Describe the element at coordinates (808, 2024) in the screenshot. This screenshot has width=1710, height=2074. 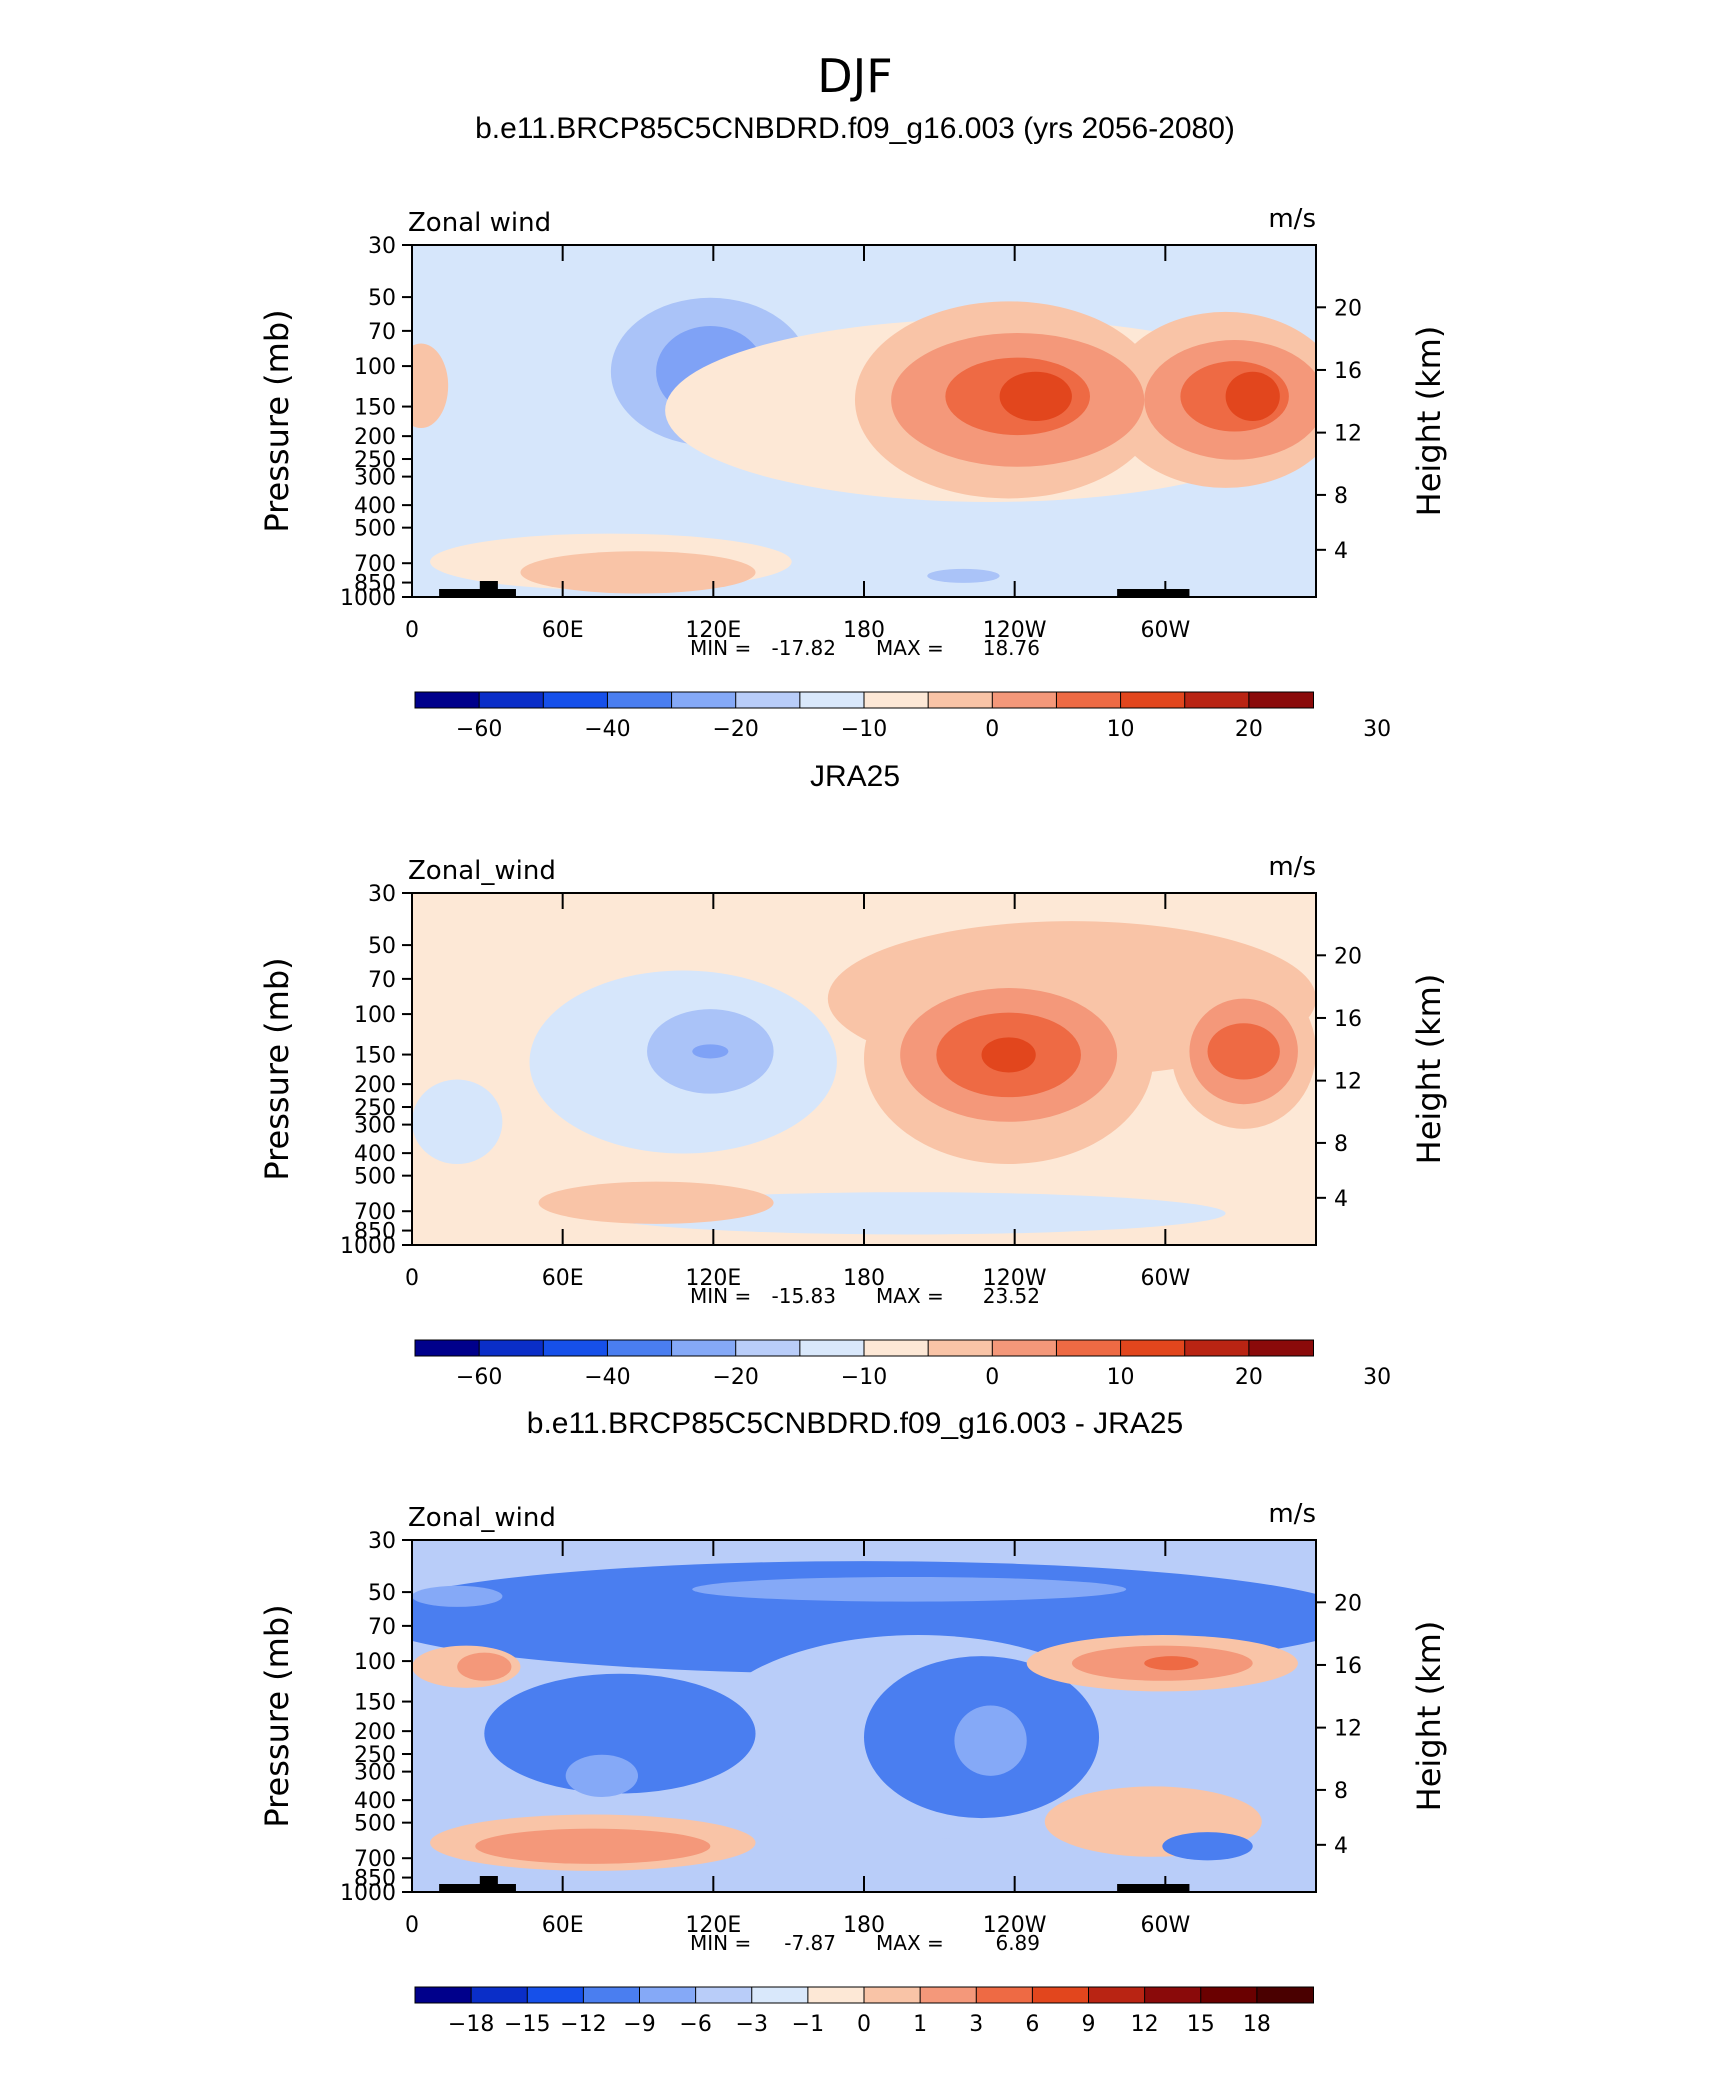
I see `colorbar-label: −1` at that location.